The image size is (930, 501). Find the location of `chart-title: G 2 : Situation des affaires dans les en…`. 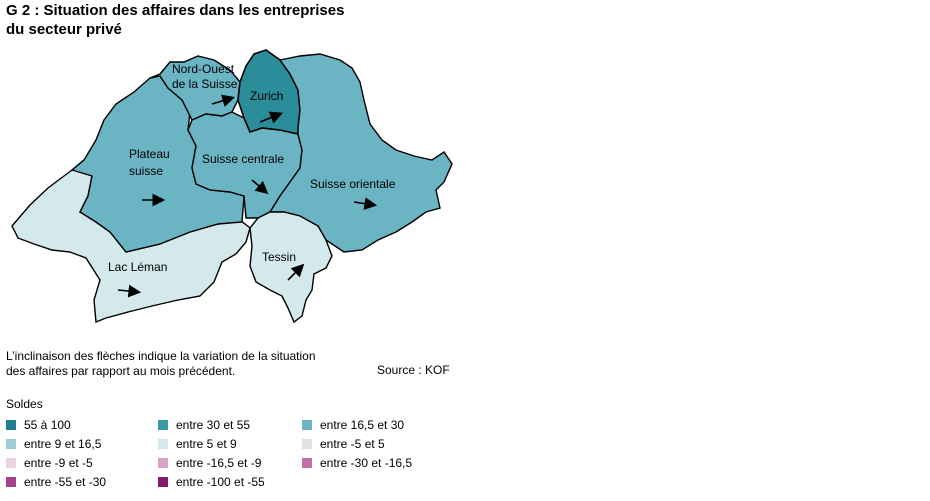

chart-title: G 2 : Situation des affaires dans les en… is located at coordinates (175, 20).